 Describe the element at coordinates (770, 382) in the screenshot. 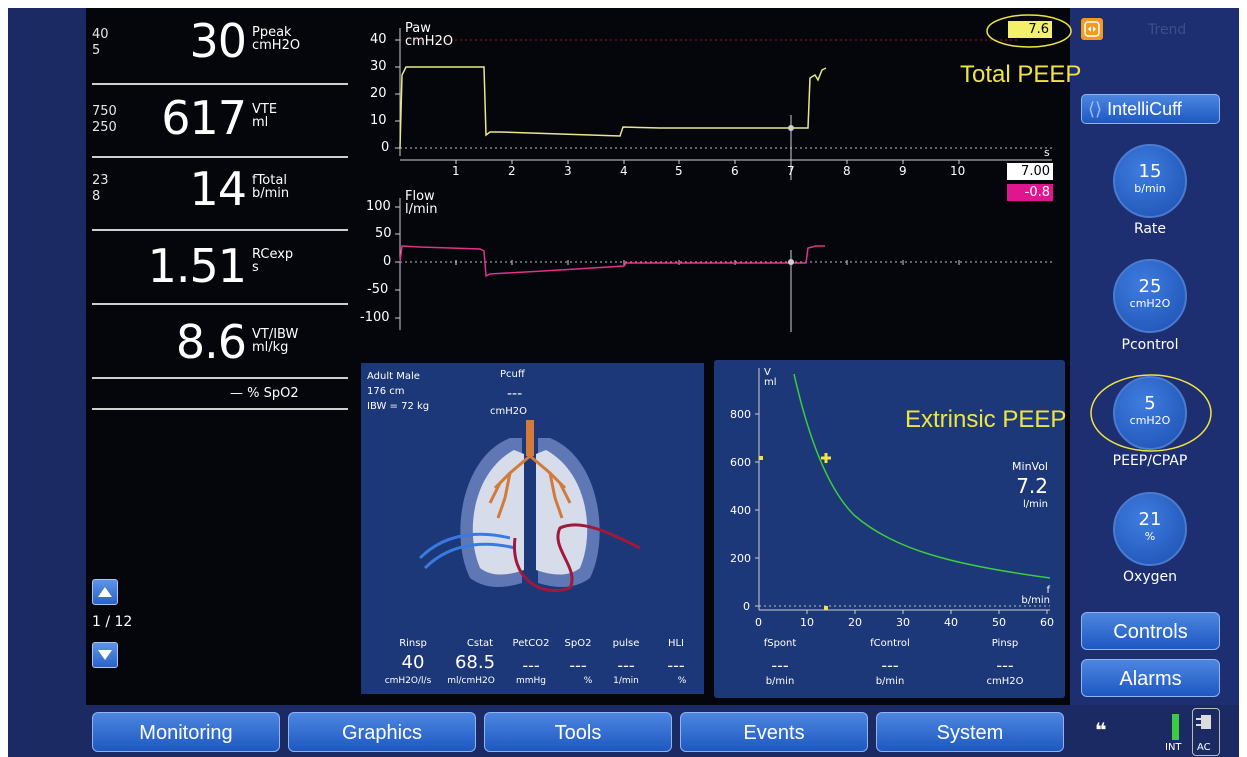

I see `vf-y-unit: ml` at that location.